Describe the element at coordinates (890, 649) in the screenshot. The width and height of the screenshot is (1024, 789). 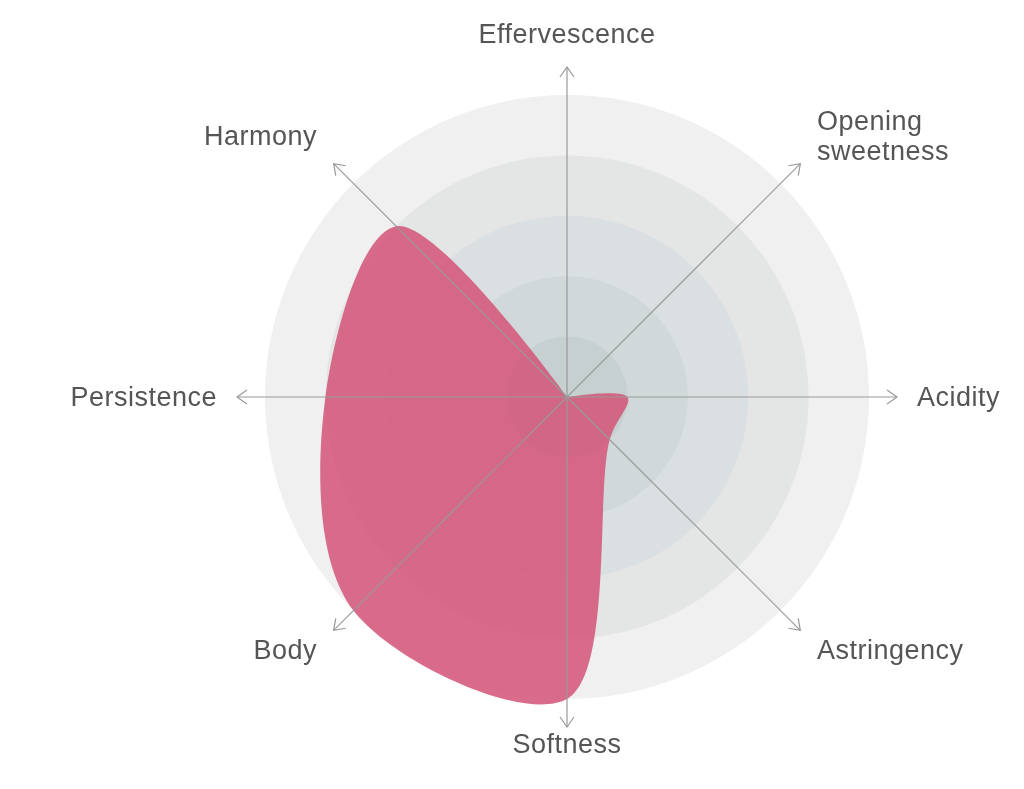
I see `spoke-label: Astringency` at that location.